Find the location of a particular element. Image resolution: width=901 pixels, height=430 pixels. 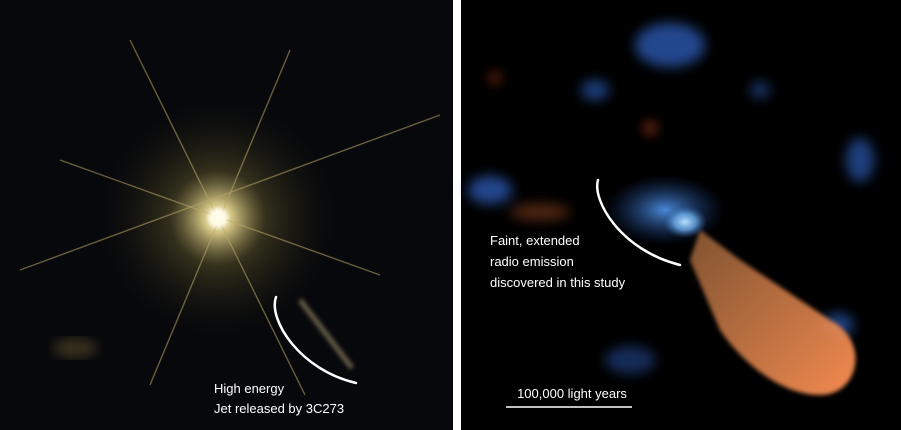

annotation: radio emission is located at coordinates (532, 261).